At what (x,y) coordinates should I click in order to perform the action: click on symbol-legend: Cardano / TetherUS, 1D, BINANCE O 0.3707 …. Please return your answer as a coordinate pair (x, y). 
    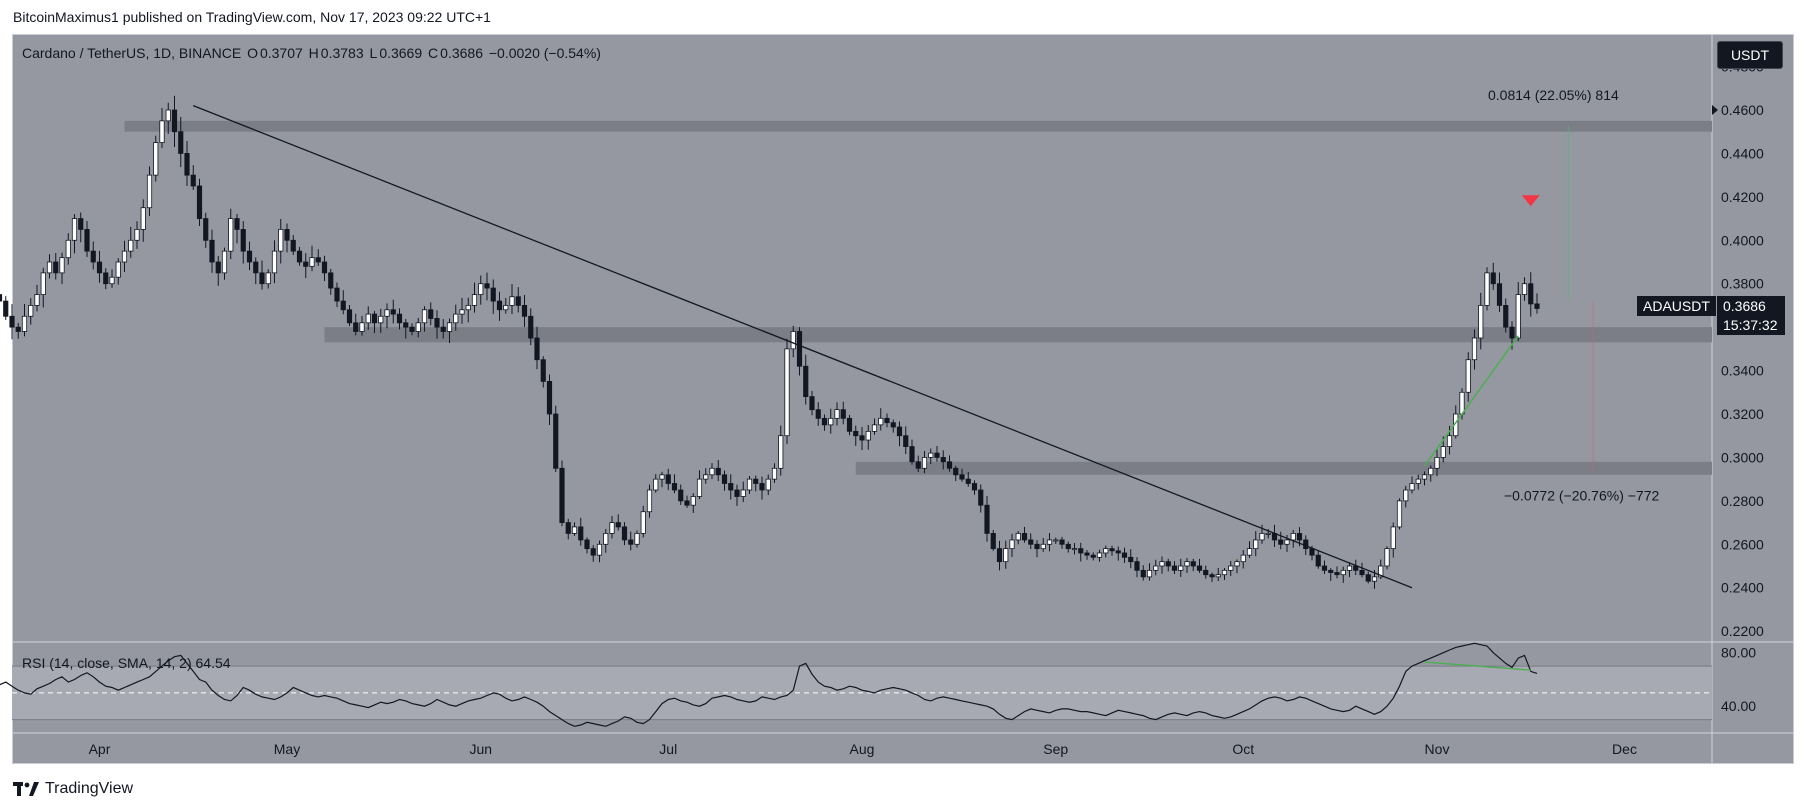
    Looking at the image, I should click on (312, 53).